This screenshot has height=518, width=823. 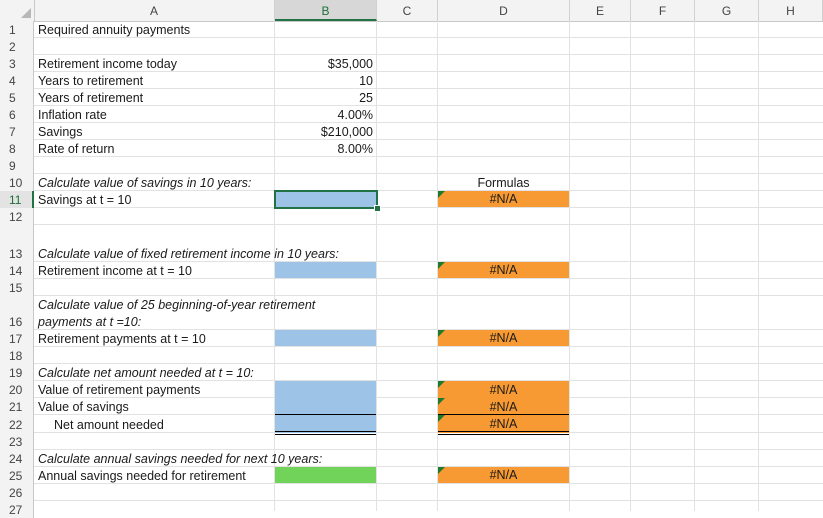 I want to click on formula-cell-d21: #N/A, so click(x=503, y=406).